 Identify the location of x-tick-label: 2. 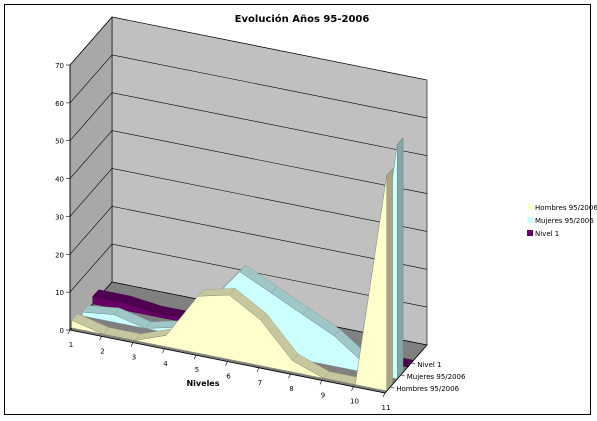
(102, 351).